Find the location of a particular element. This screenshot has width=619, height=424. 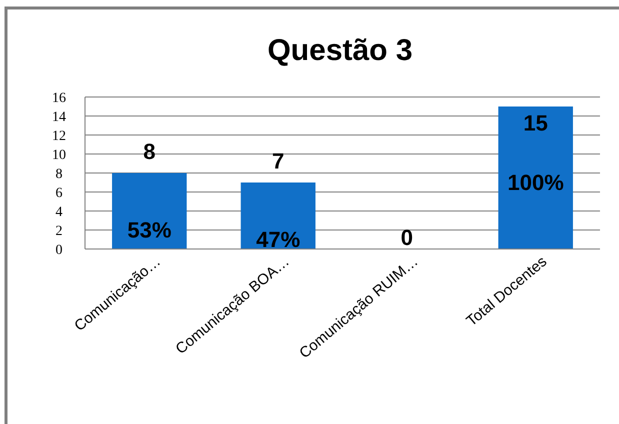

chart-title: Questão 3 is located at coordinates (340, 50).